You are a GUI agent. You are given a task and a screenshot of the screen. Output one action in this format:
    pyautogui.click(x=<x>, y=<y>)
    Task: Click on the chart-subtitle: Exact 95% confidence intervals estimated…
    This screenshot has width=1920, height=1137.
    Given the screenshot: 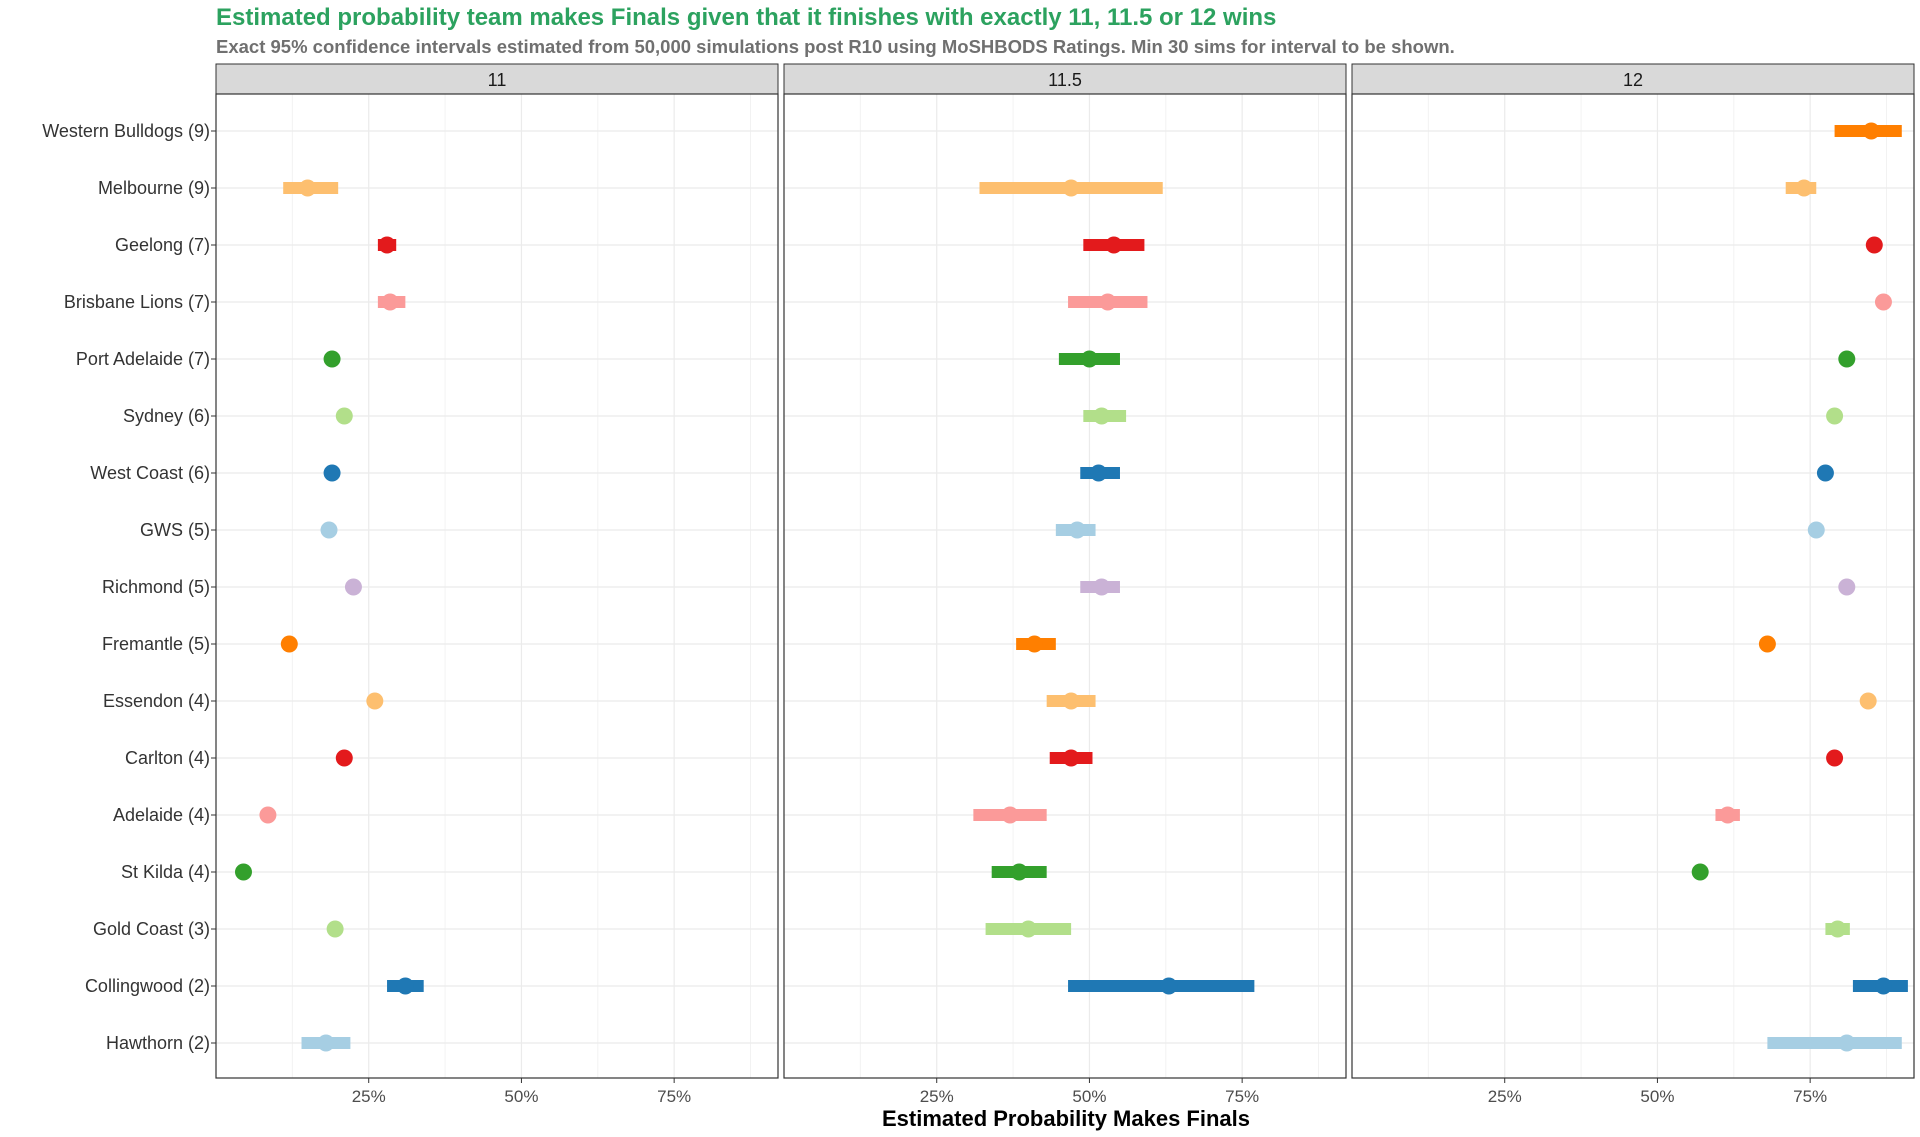 What is the action you would take?
    pyautogui.click(x=835, y=46)
    